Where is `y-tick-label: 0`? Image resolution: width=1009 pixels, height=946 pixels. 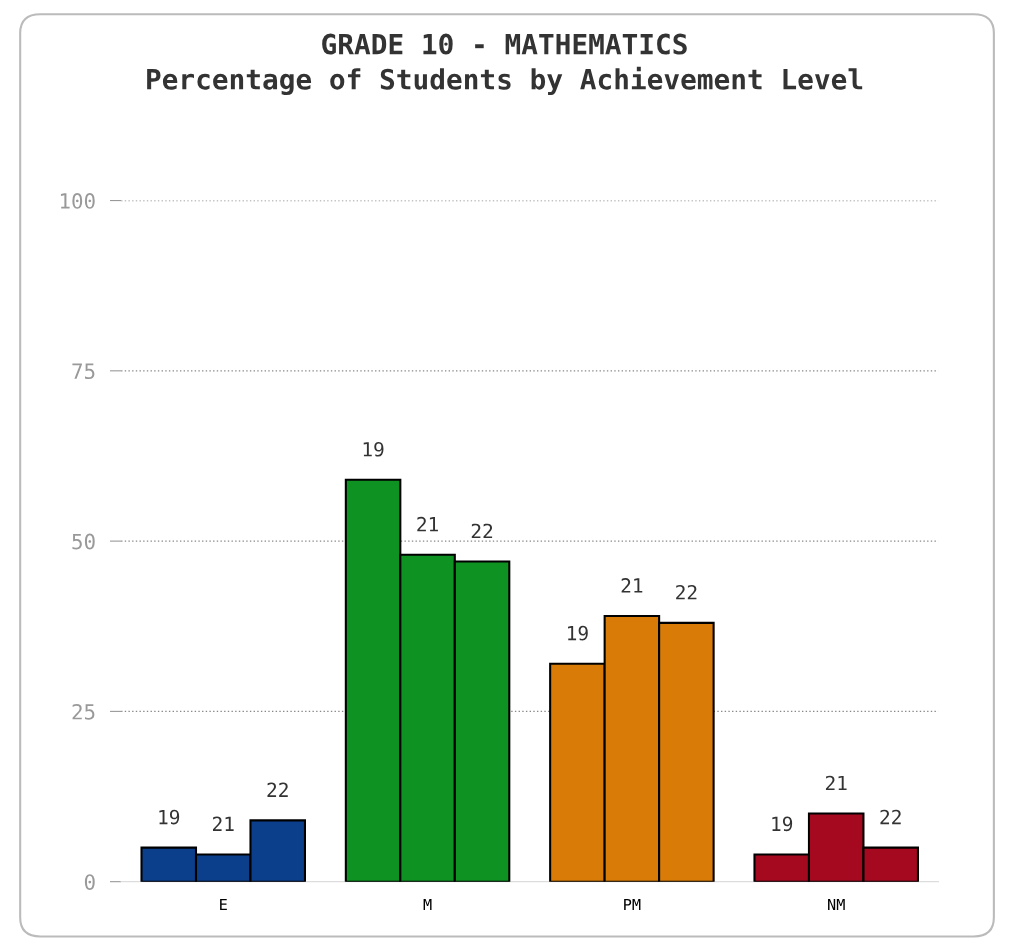
y-tick-label: 0 is located at coordinates (89, 882).